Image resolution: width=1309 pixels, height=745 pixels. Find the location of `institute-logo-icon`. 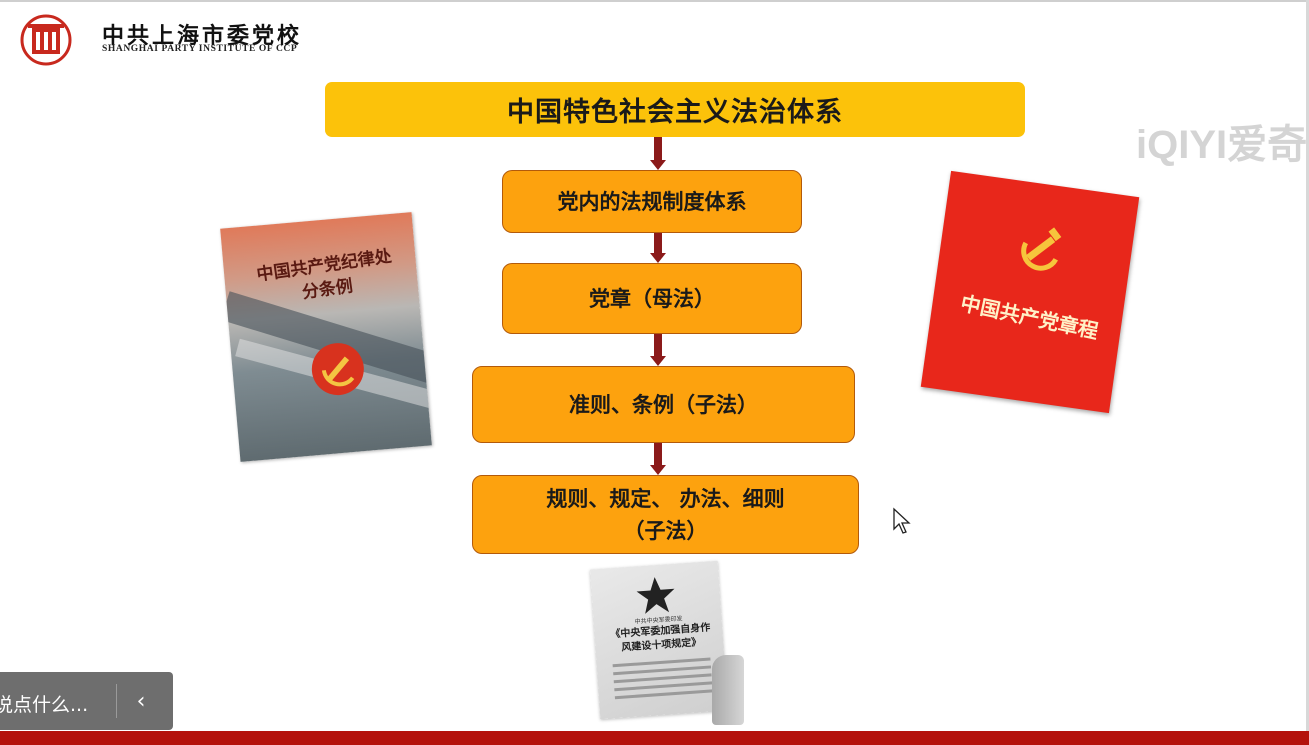

institute-logo-icon is located at coordinates (46, 40).